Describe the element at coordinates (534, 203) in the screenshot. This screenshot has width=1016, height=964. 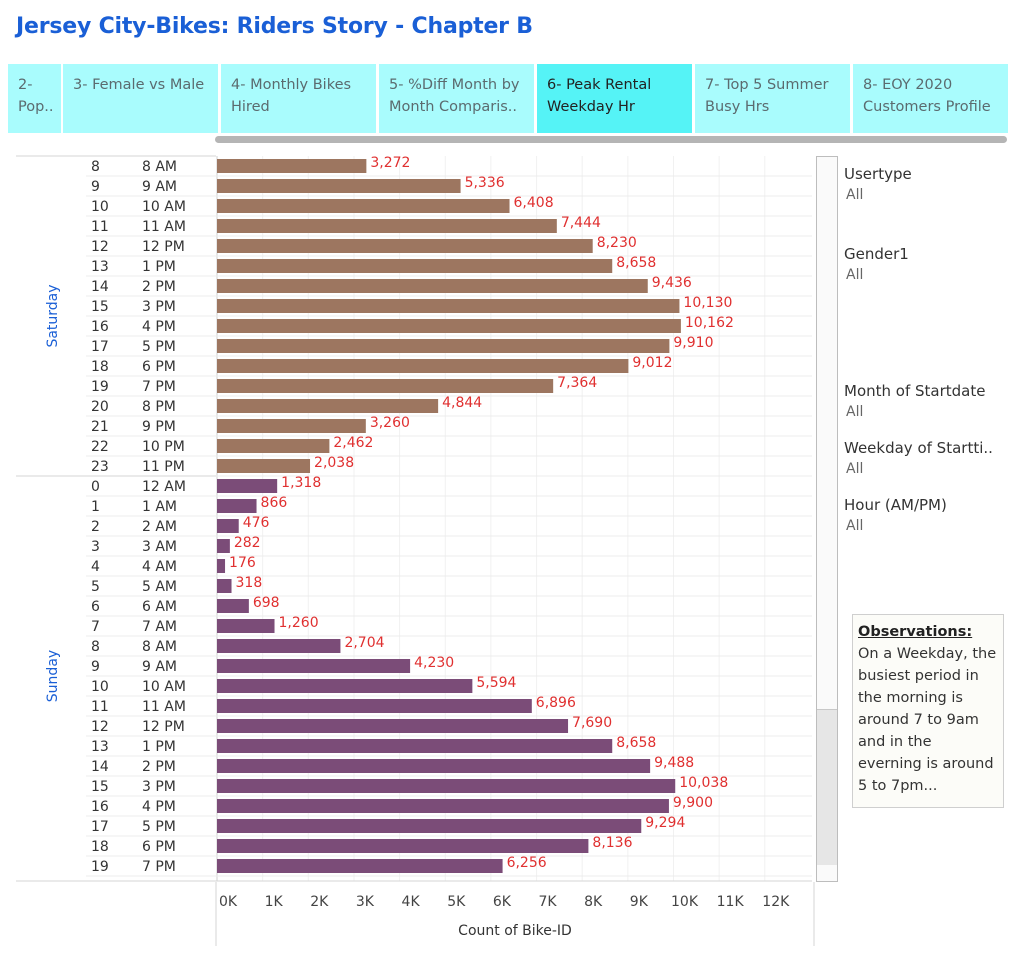
I see `value-label: 6,408` at that location.